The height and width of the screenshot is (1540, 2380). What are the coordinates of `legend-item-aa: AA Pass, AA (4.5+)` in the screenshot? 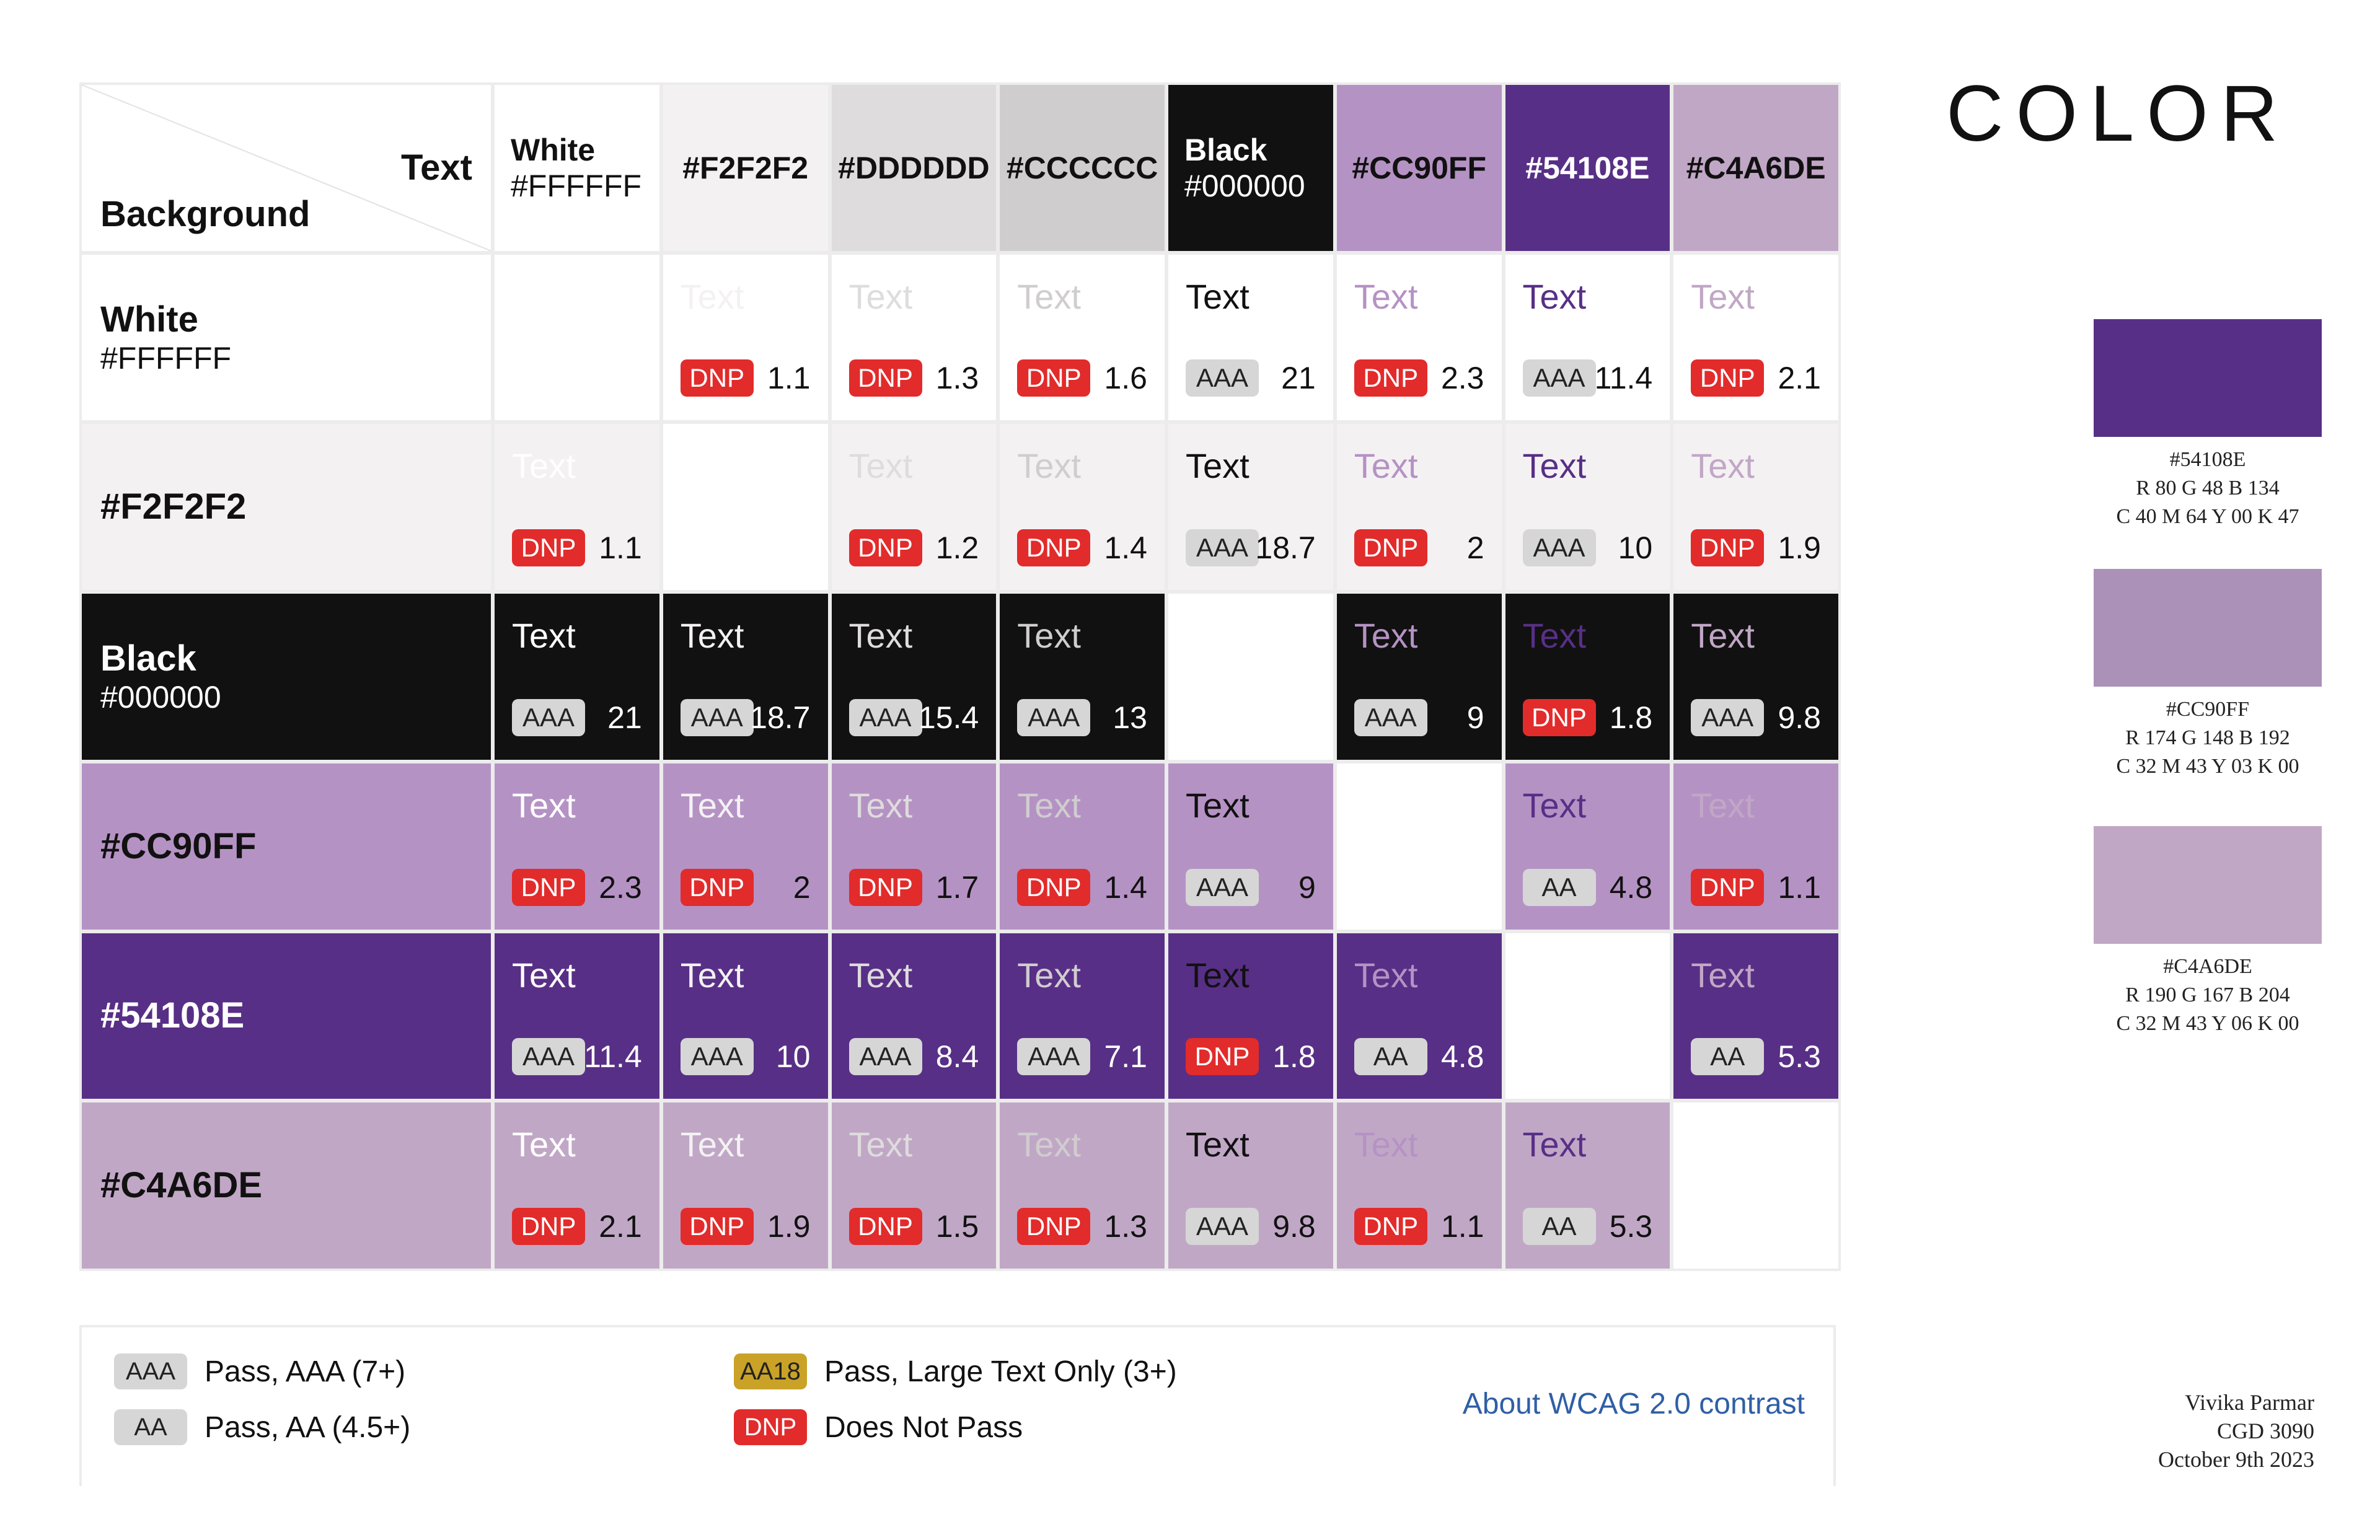 It's located at (262, 1427).